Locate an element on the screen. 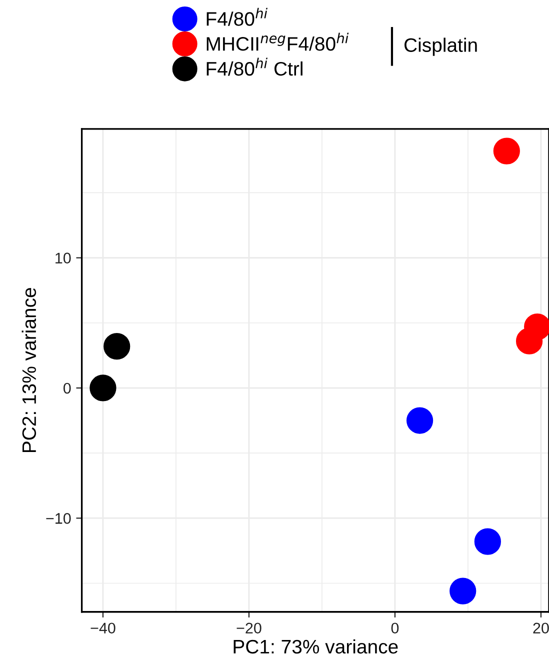  y-tick-label: 0 is located at coordinates (67, 388).